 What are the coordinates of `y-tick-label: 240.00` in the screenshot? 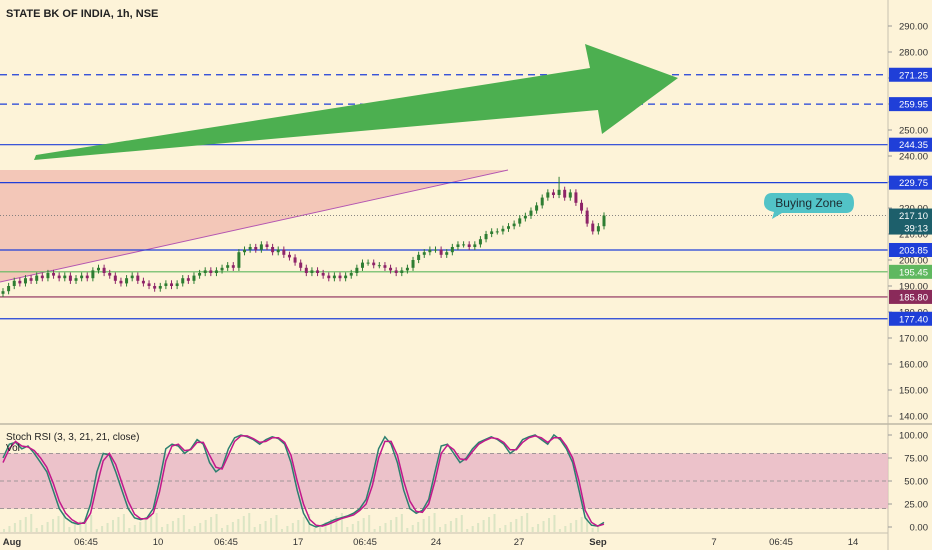 It's located at (913, 157).